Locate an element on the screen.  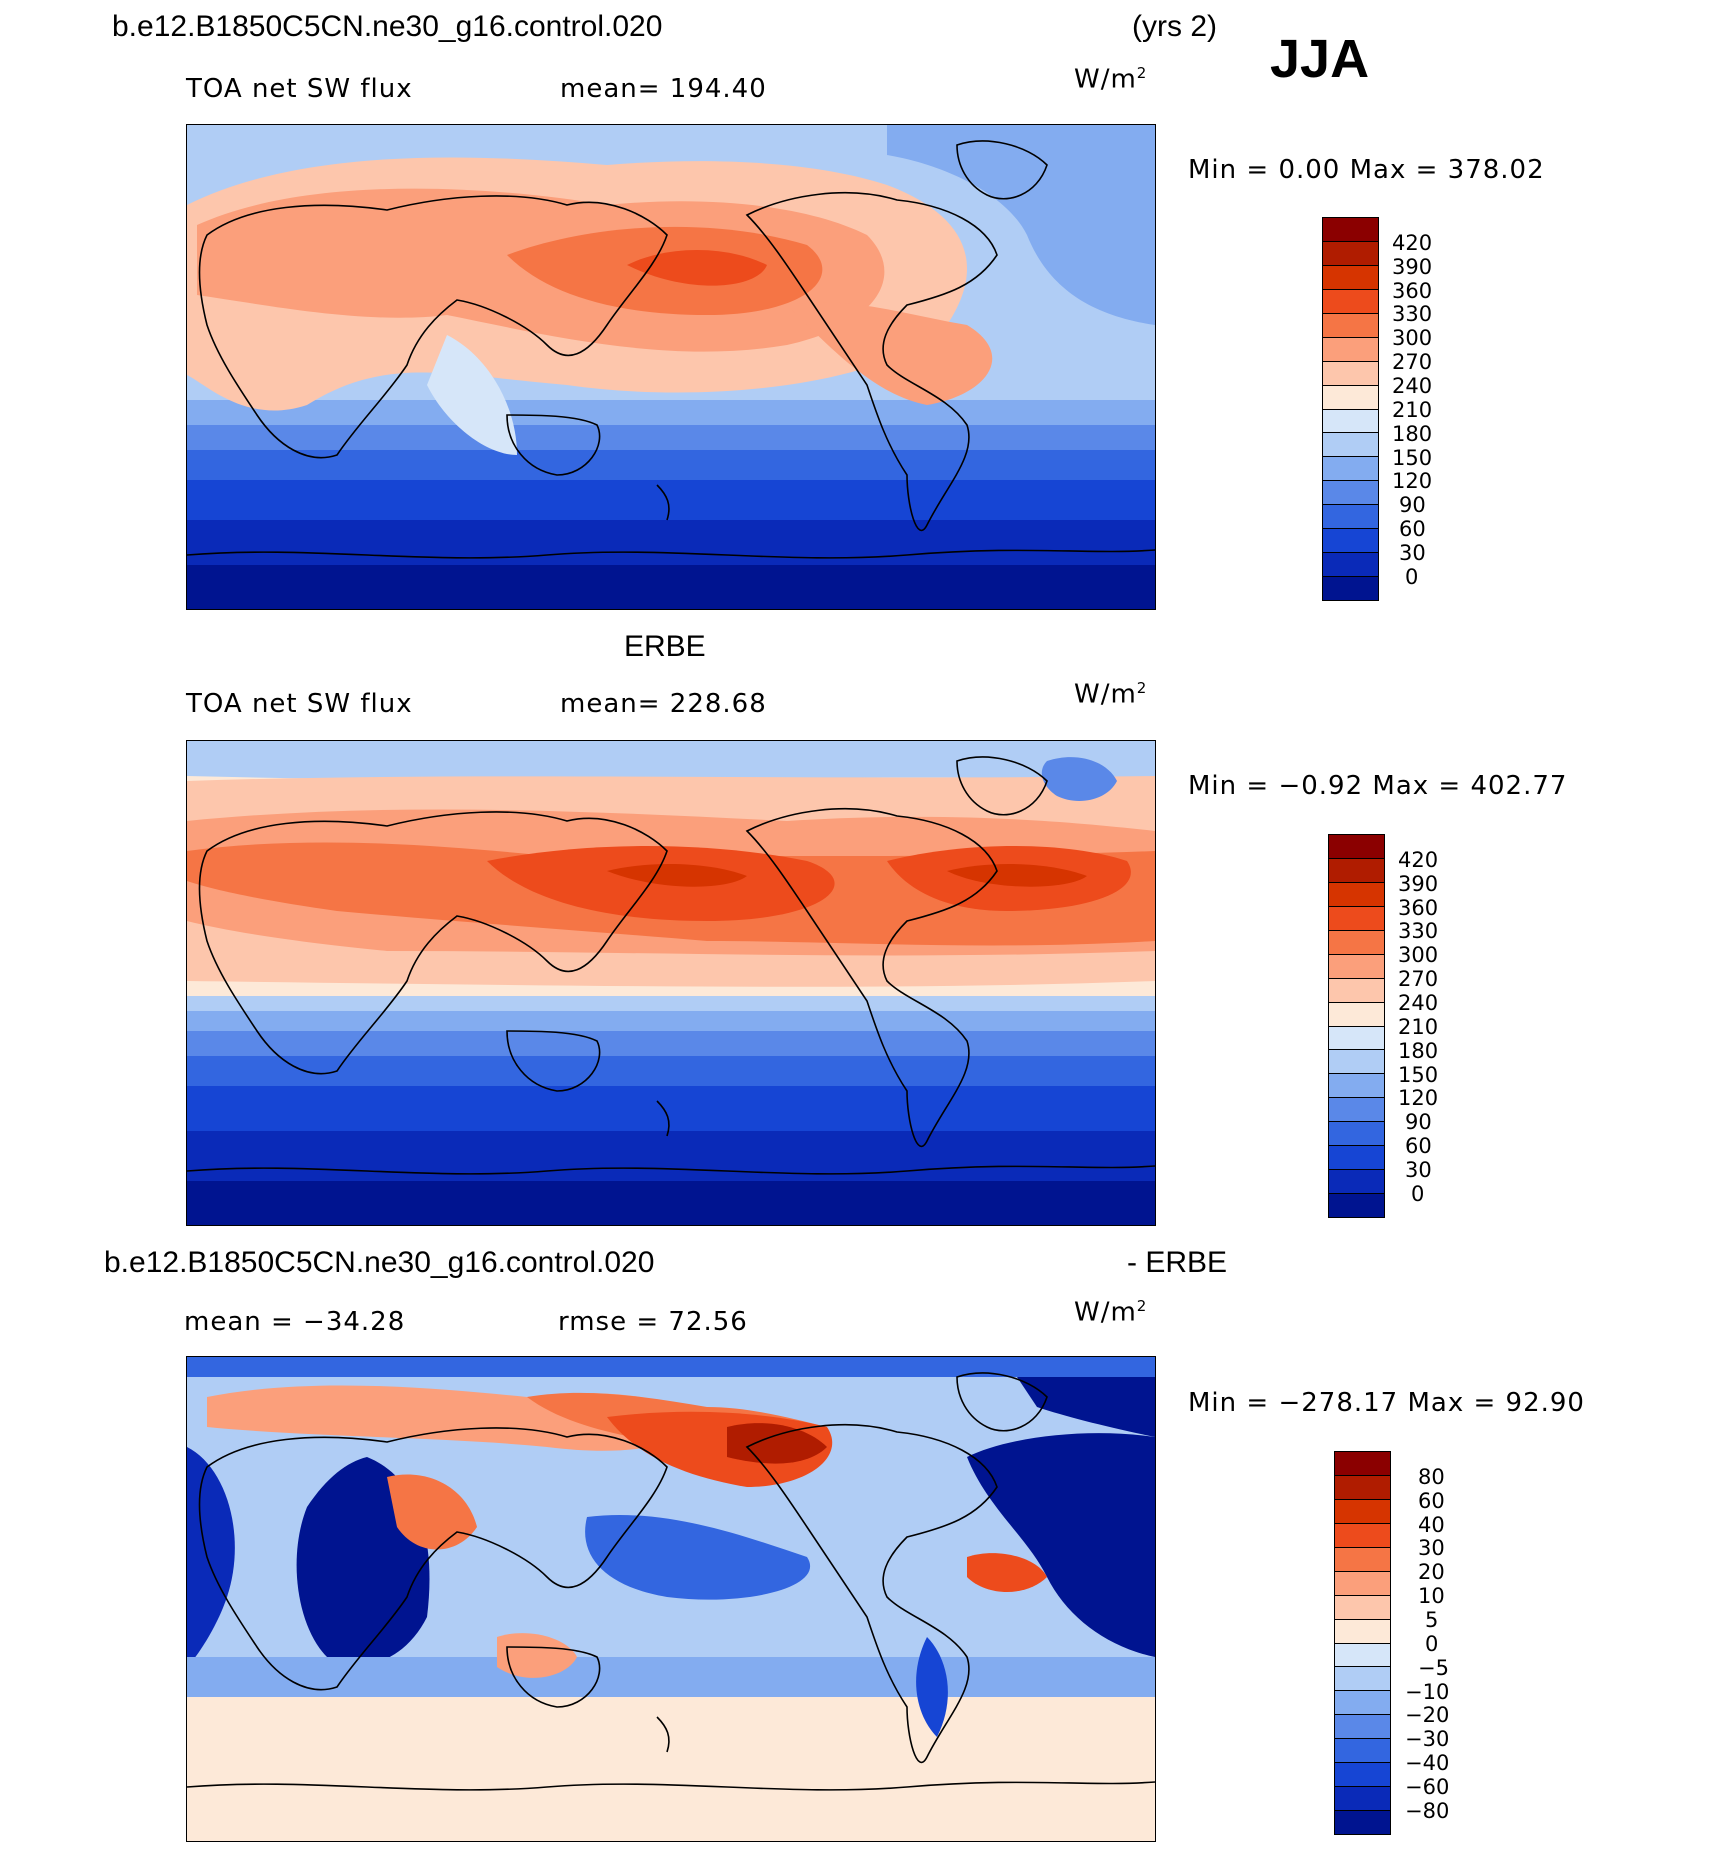
panel2-cbar-label: 300 is located at coordinates (1418, 955).